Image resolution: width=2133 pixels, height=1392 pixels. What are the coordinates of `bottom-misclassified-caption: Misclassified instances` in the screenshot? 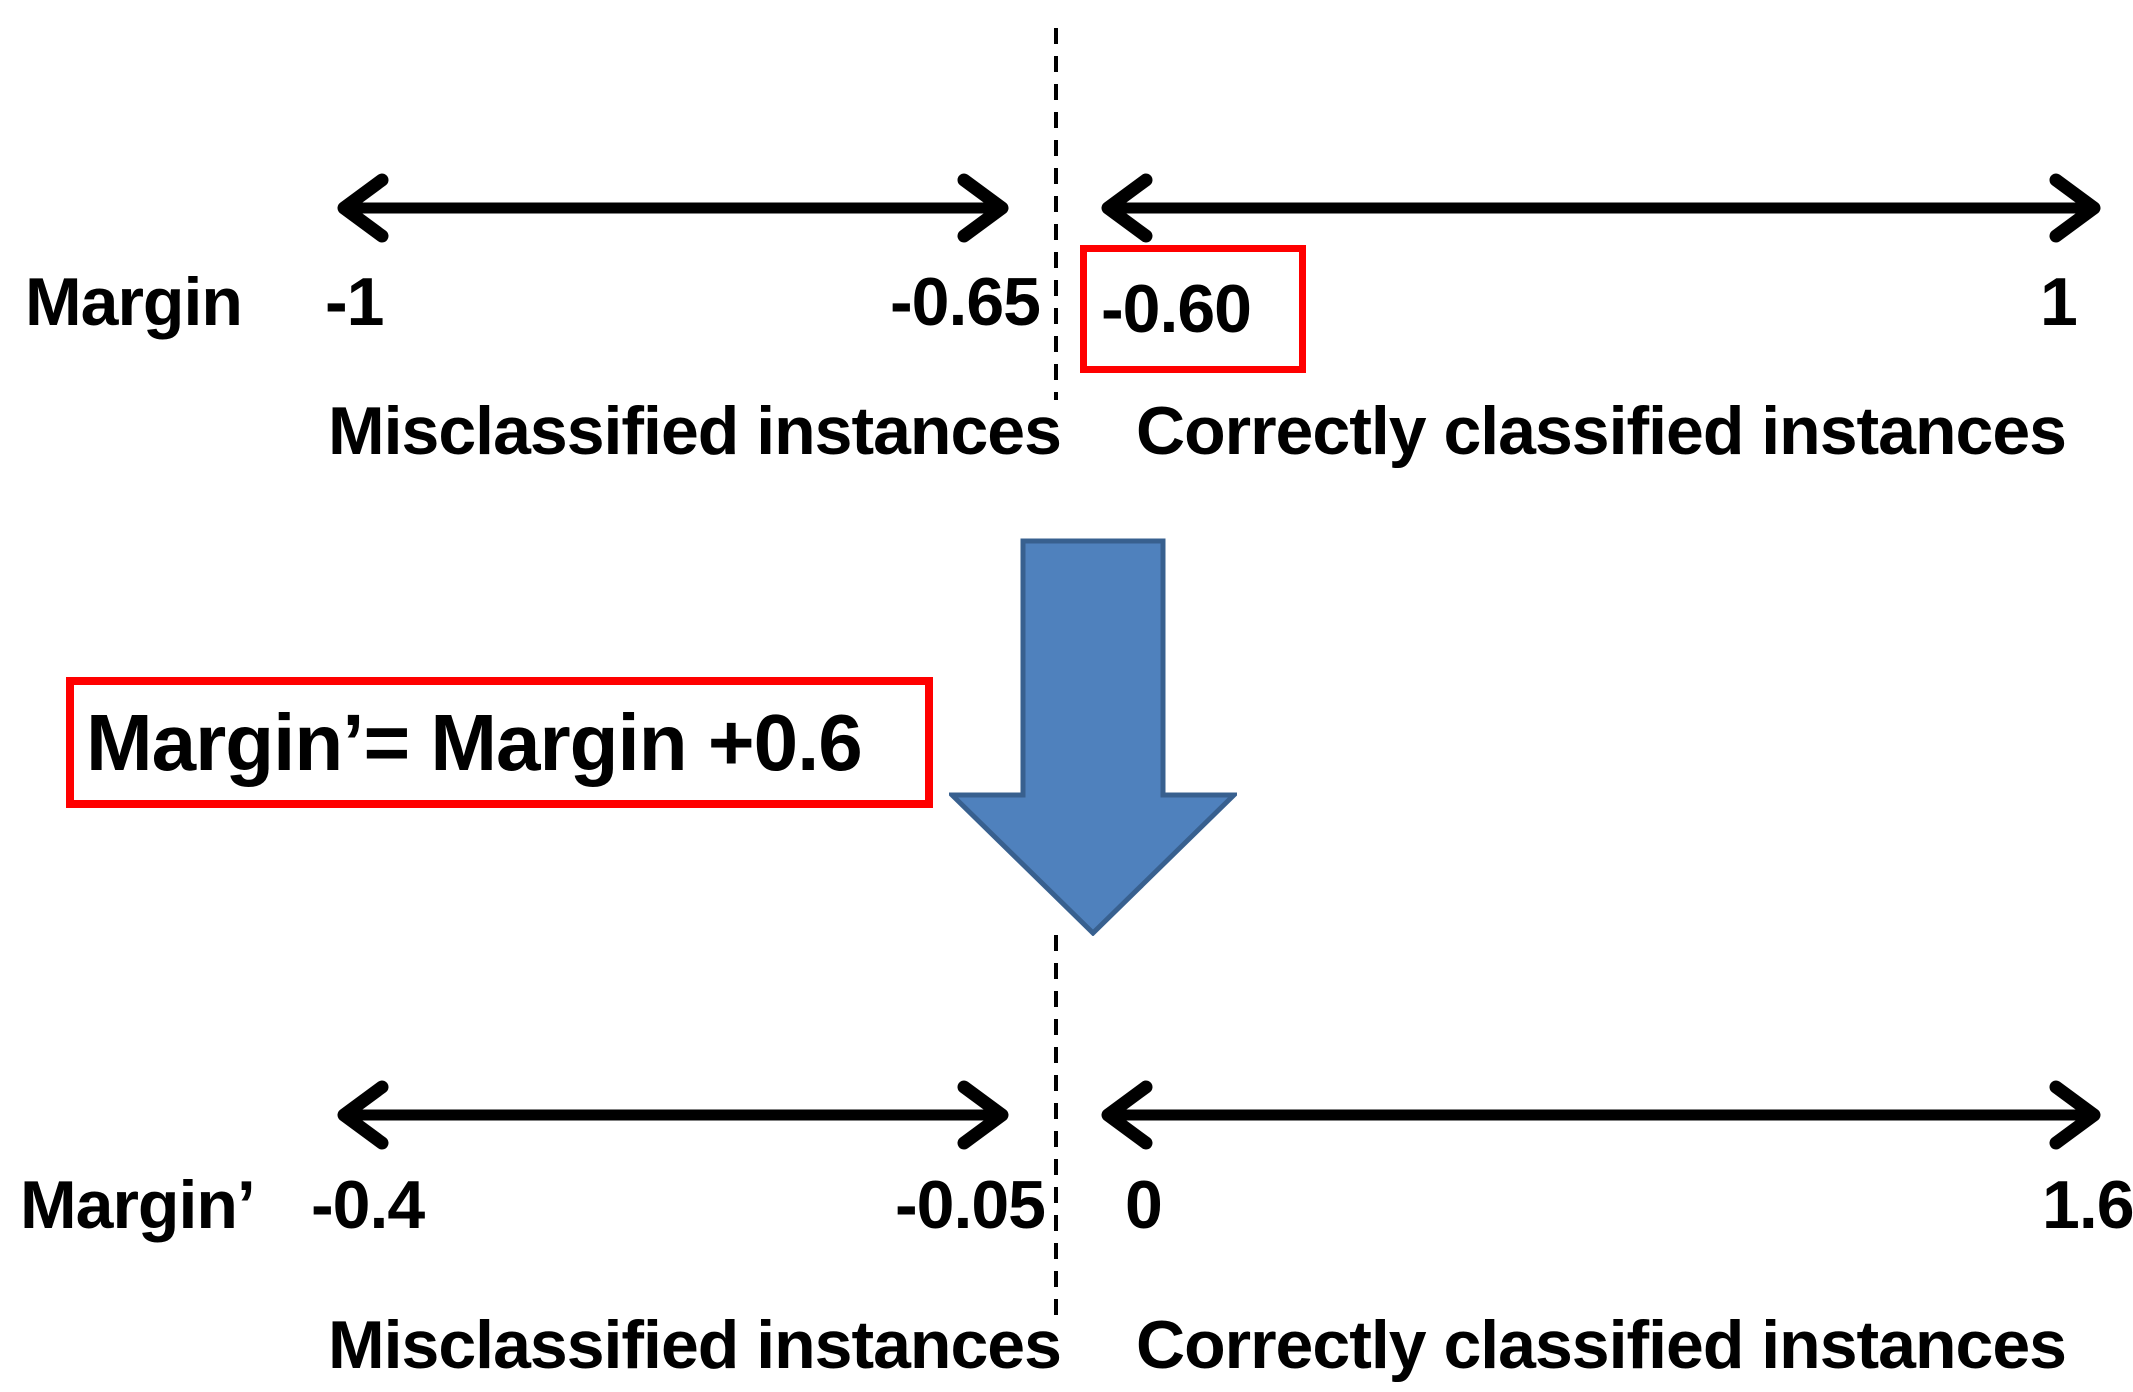 It's located at (695, 1345).